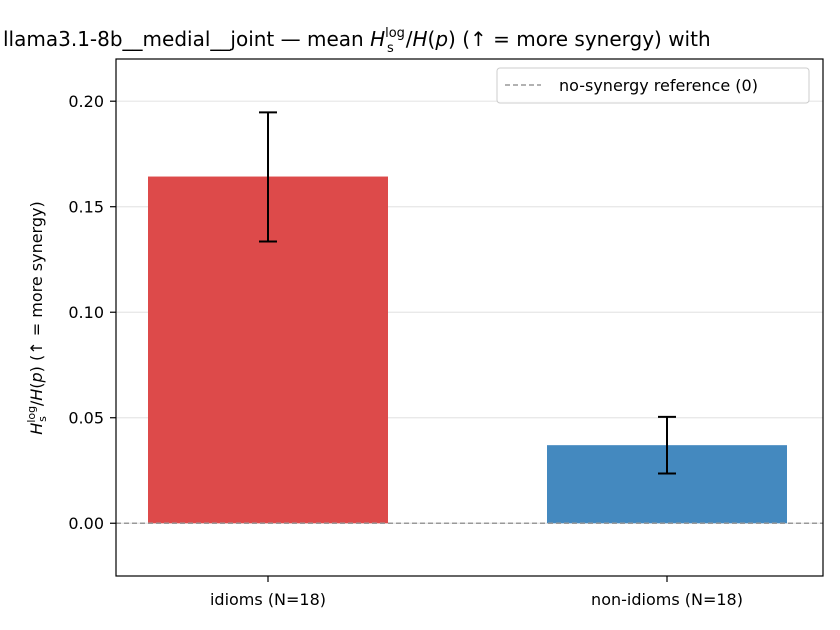 The image size is (840, 630). I want to click on legend-box, so click(653, 85).